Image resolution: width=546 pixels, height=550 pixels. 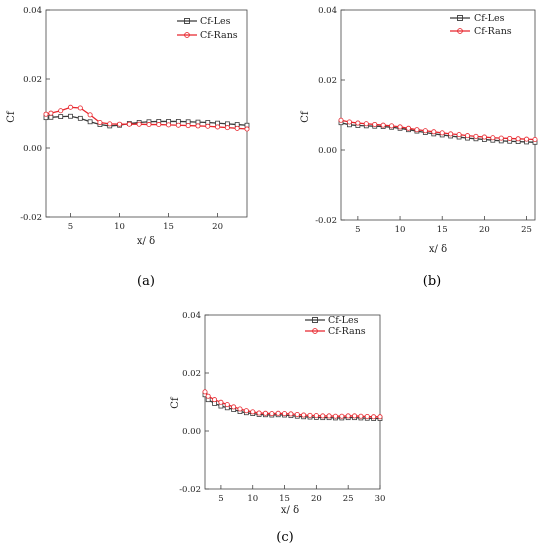 I want to click on x-tick-label-c-5: 30, so click(x=380, y=499).